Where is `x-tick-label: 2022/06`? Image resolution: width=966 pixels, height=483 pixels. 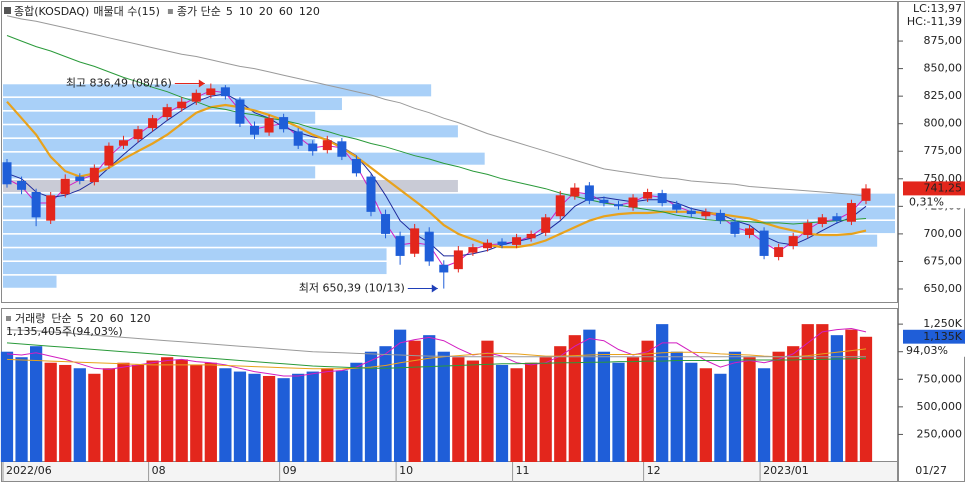 x-tick-label: 2022/06 is located at coordinates (29, 470).